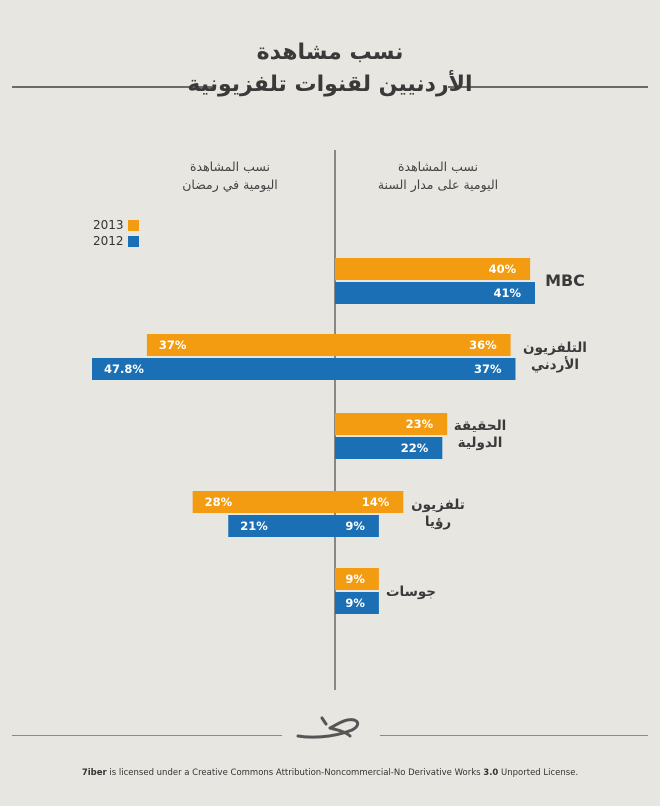 The image size is (660, 806). Describe the element at coordinates (173, 345) in the screenshot. I see `bar-ramadan-label-jordan_tv-2013: 37%` at that location.